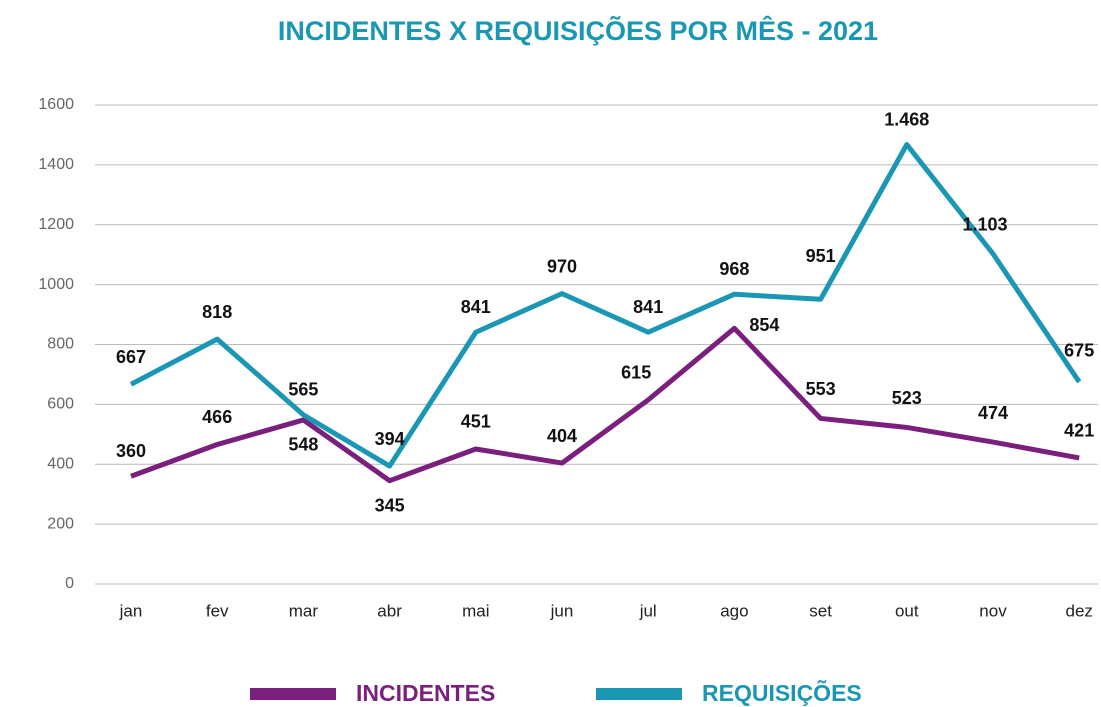 Image resolution: width=1101 pixels, height=707 pixels. Describe the element at coordinates (820, 610) in the screenshot. I see `x-tick-label: set` at that location.